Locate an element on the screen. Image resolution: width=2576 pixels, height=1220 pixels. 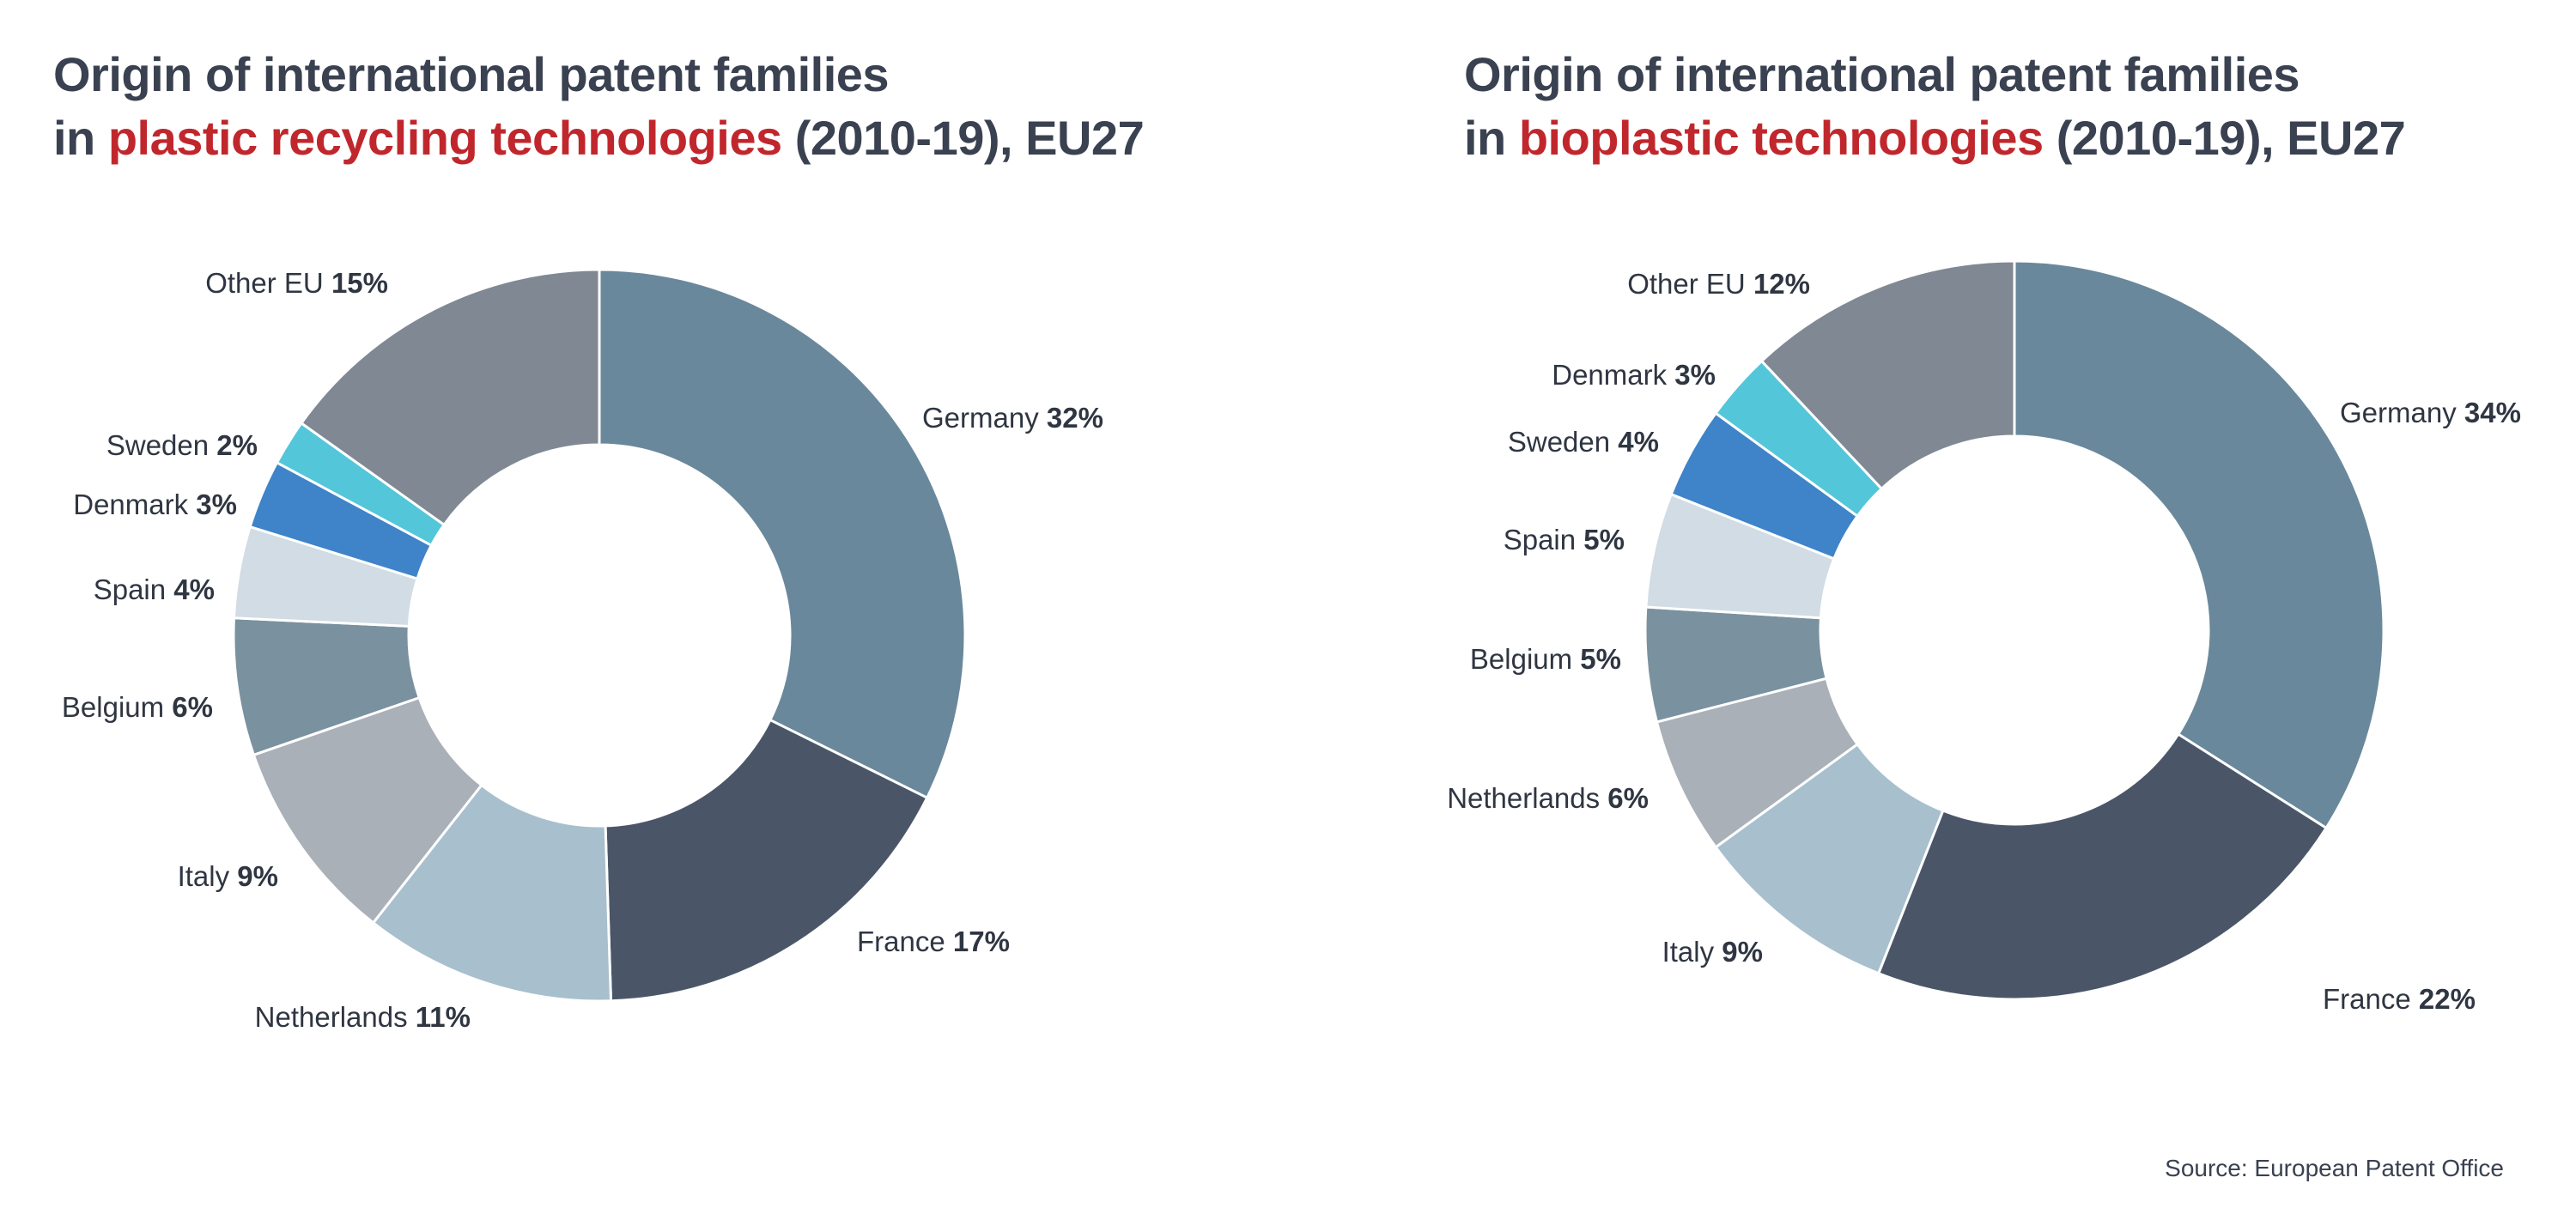
slice-netherlands is located at coordinates (492, 894).